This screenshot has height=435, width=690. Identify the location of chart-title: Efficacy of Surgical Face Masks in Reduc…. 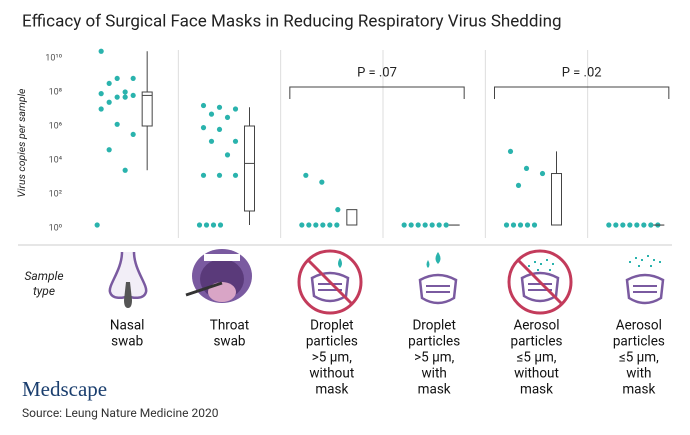
(292, 21).